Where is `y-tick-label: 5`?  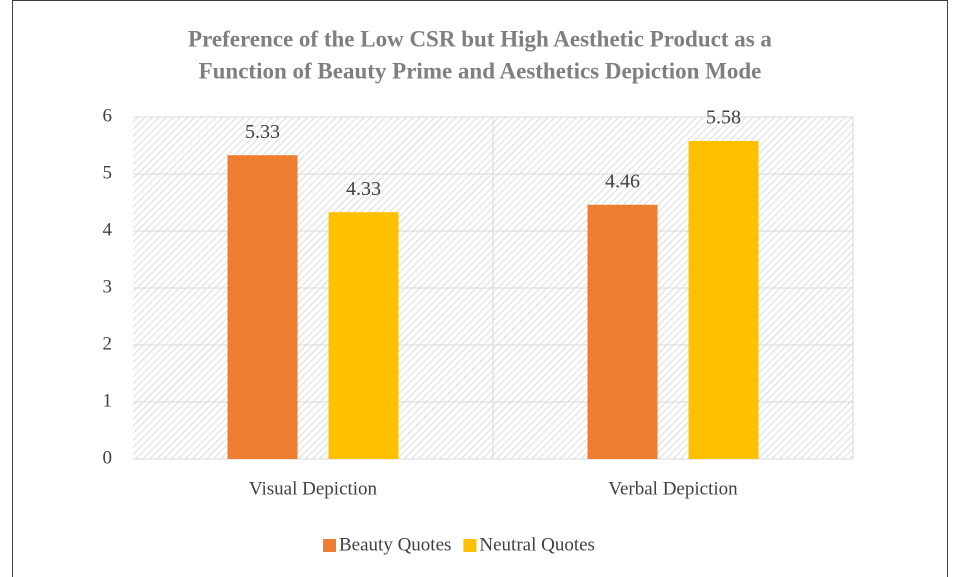 y-tick-label: 5 is located at coordinates (108, 172).